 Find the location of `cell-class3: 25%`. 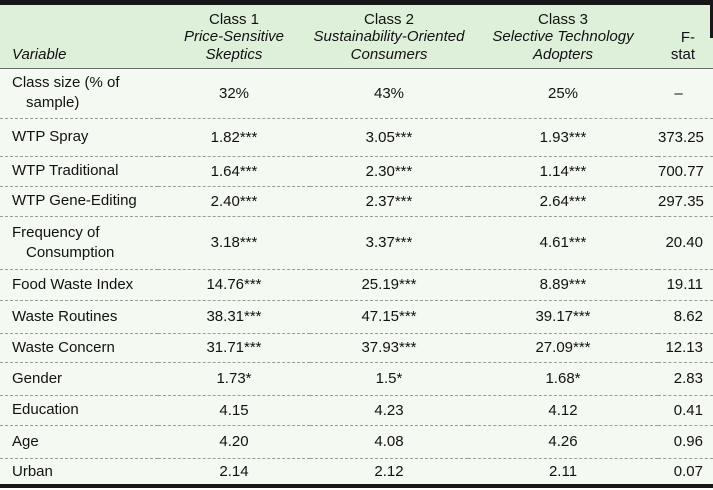

cell-class3: 25% is located at coordinates (563, 93).